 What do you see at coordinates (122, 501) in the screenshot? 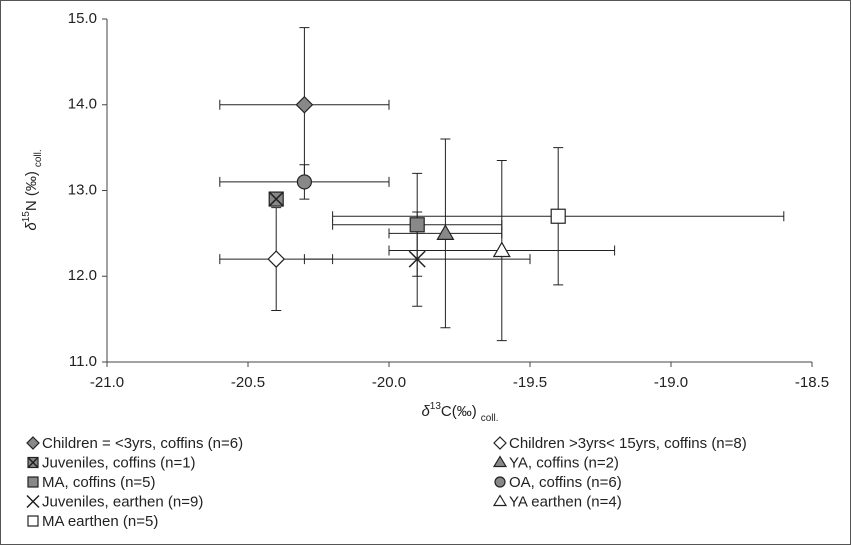
I see `legend-label: Juveniles, earthen (n=9)` at bounding box center [122, 501].